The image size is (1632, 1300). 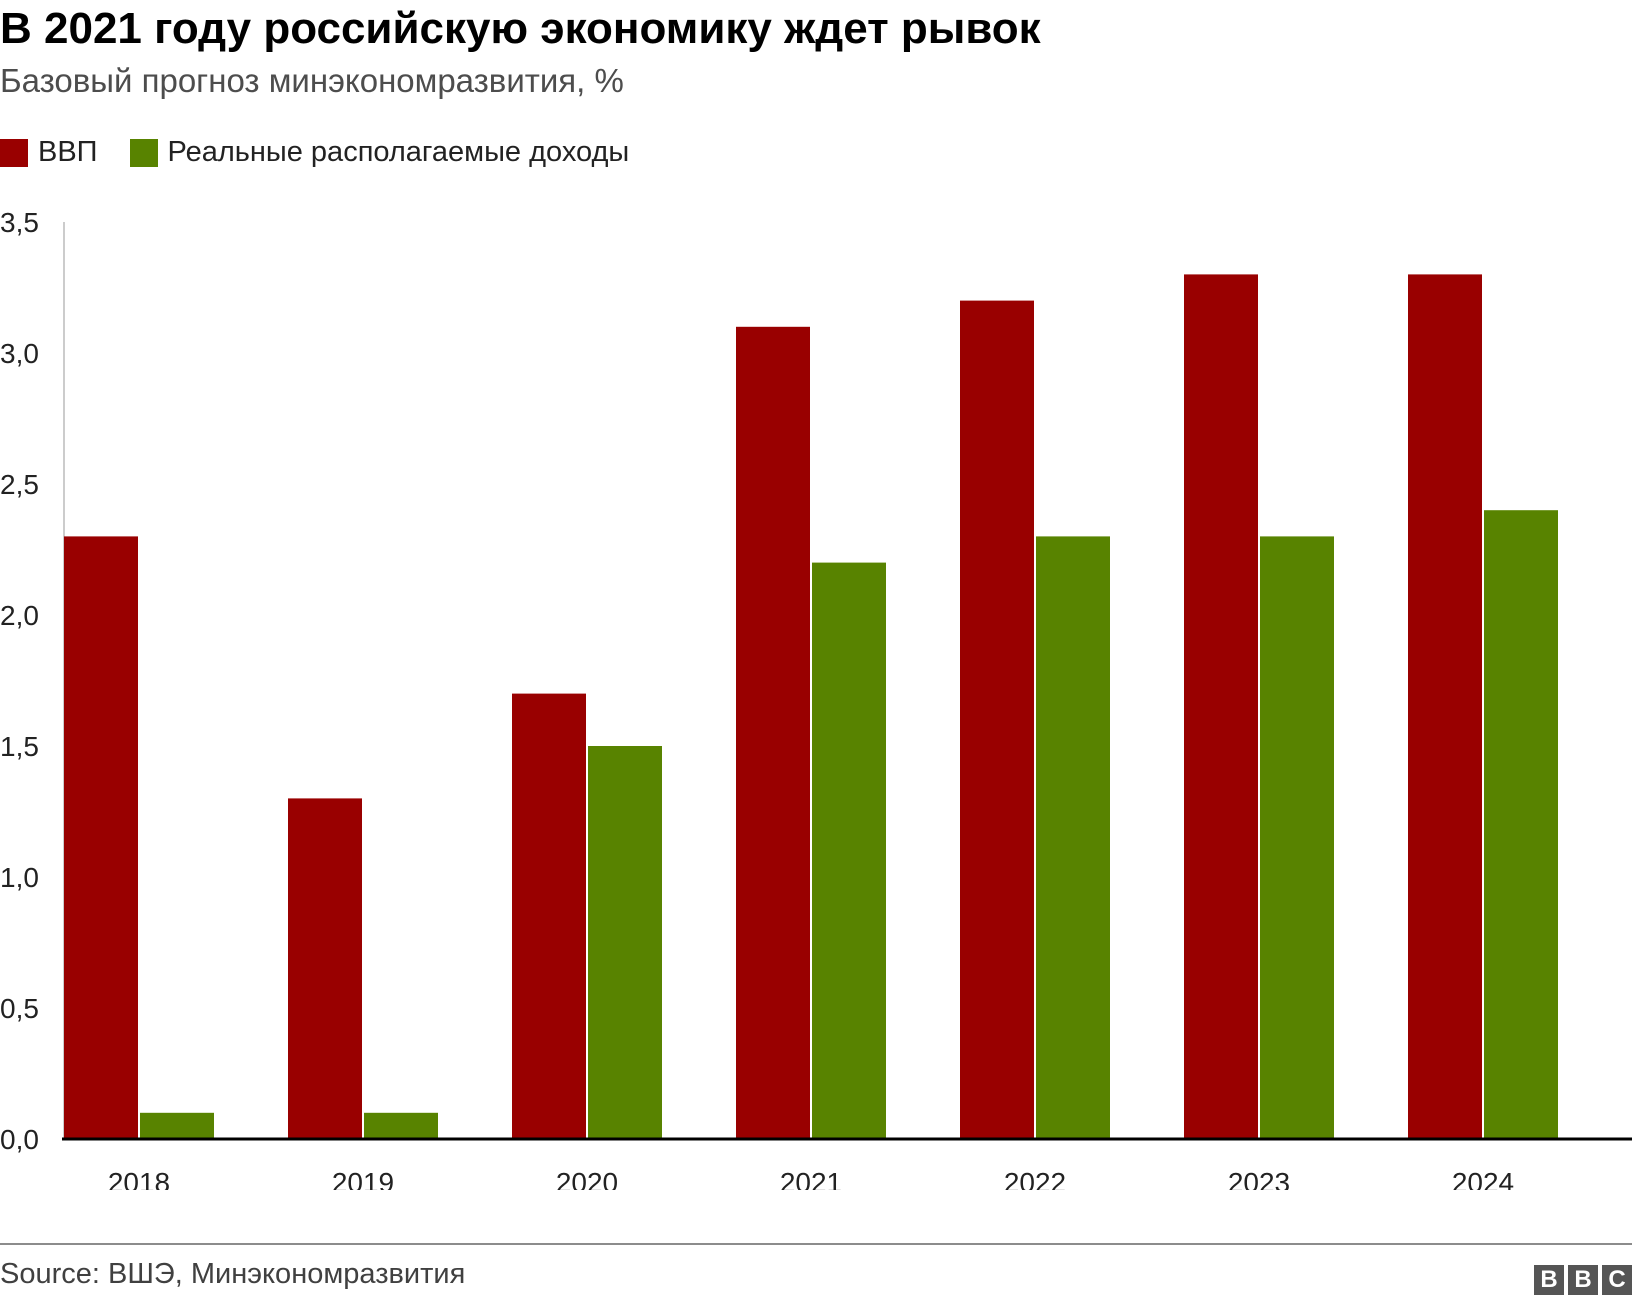 I want to click on chart-legend: ВВП Реальные располагаемые доходы, so click(x=330, y=152).